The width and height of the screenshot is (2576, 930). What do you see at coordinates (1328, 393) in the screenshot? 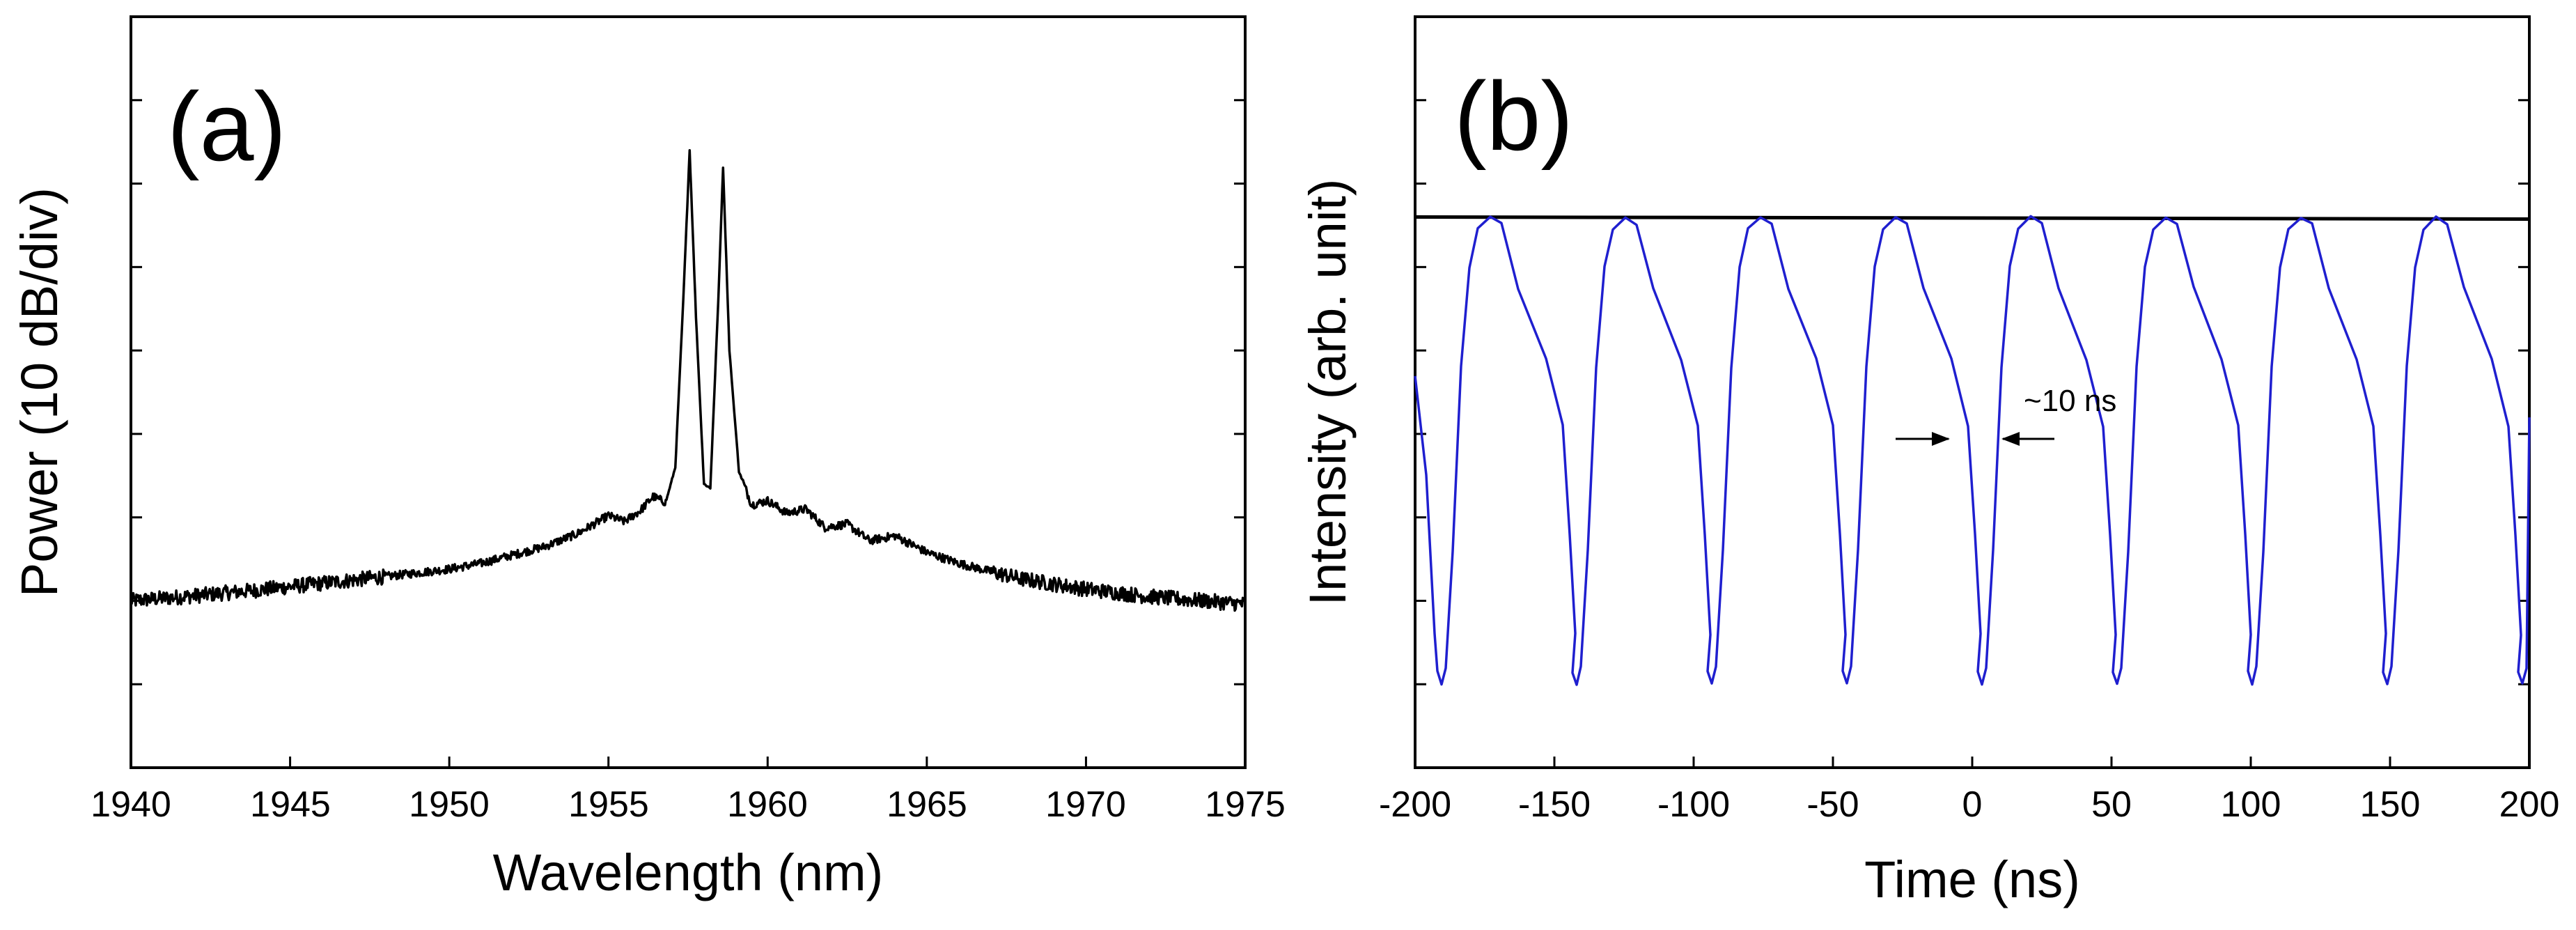
I see `panel-b-y-axis-label: Intensity (arb. unit)` at bounding box center [1328, 393].